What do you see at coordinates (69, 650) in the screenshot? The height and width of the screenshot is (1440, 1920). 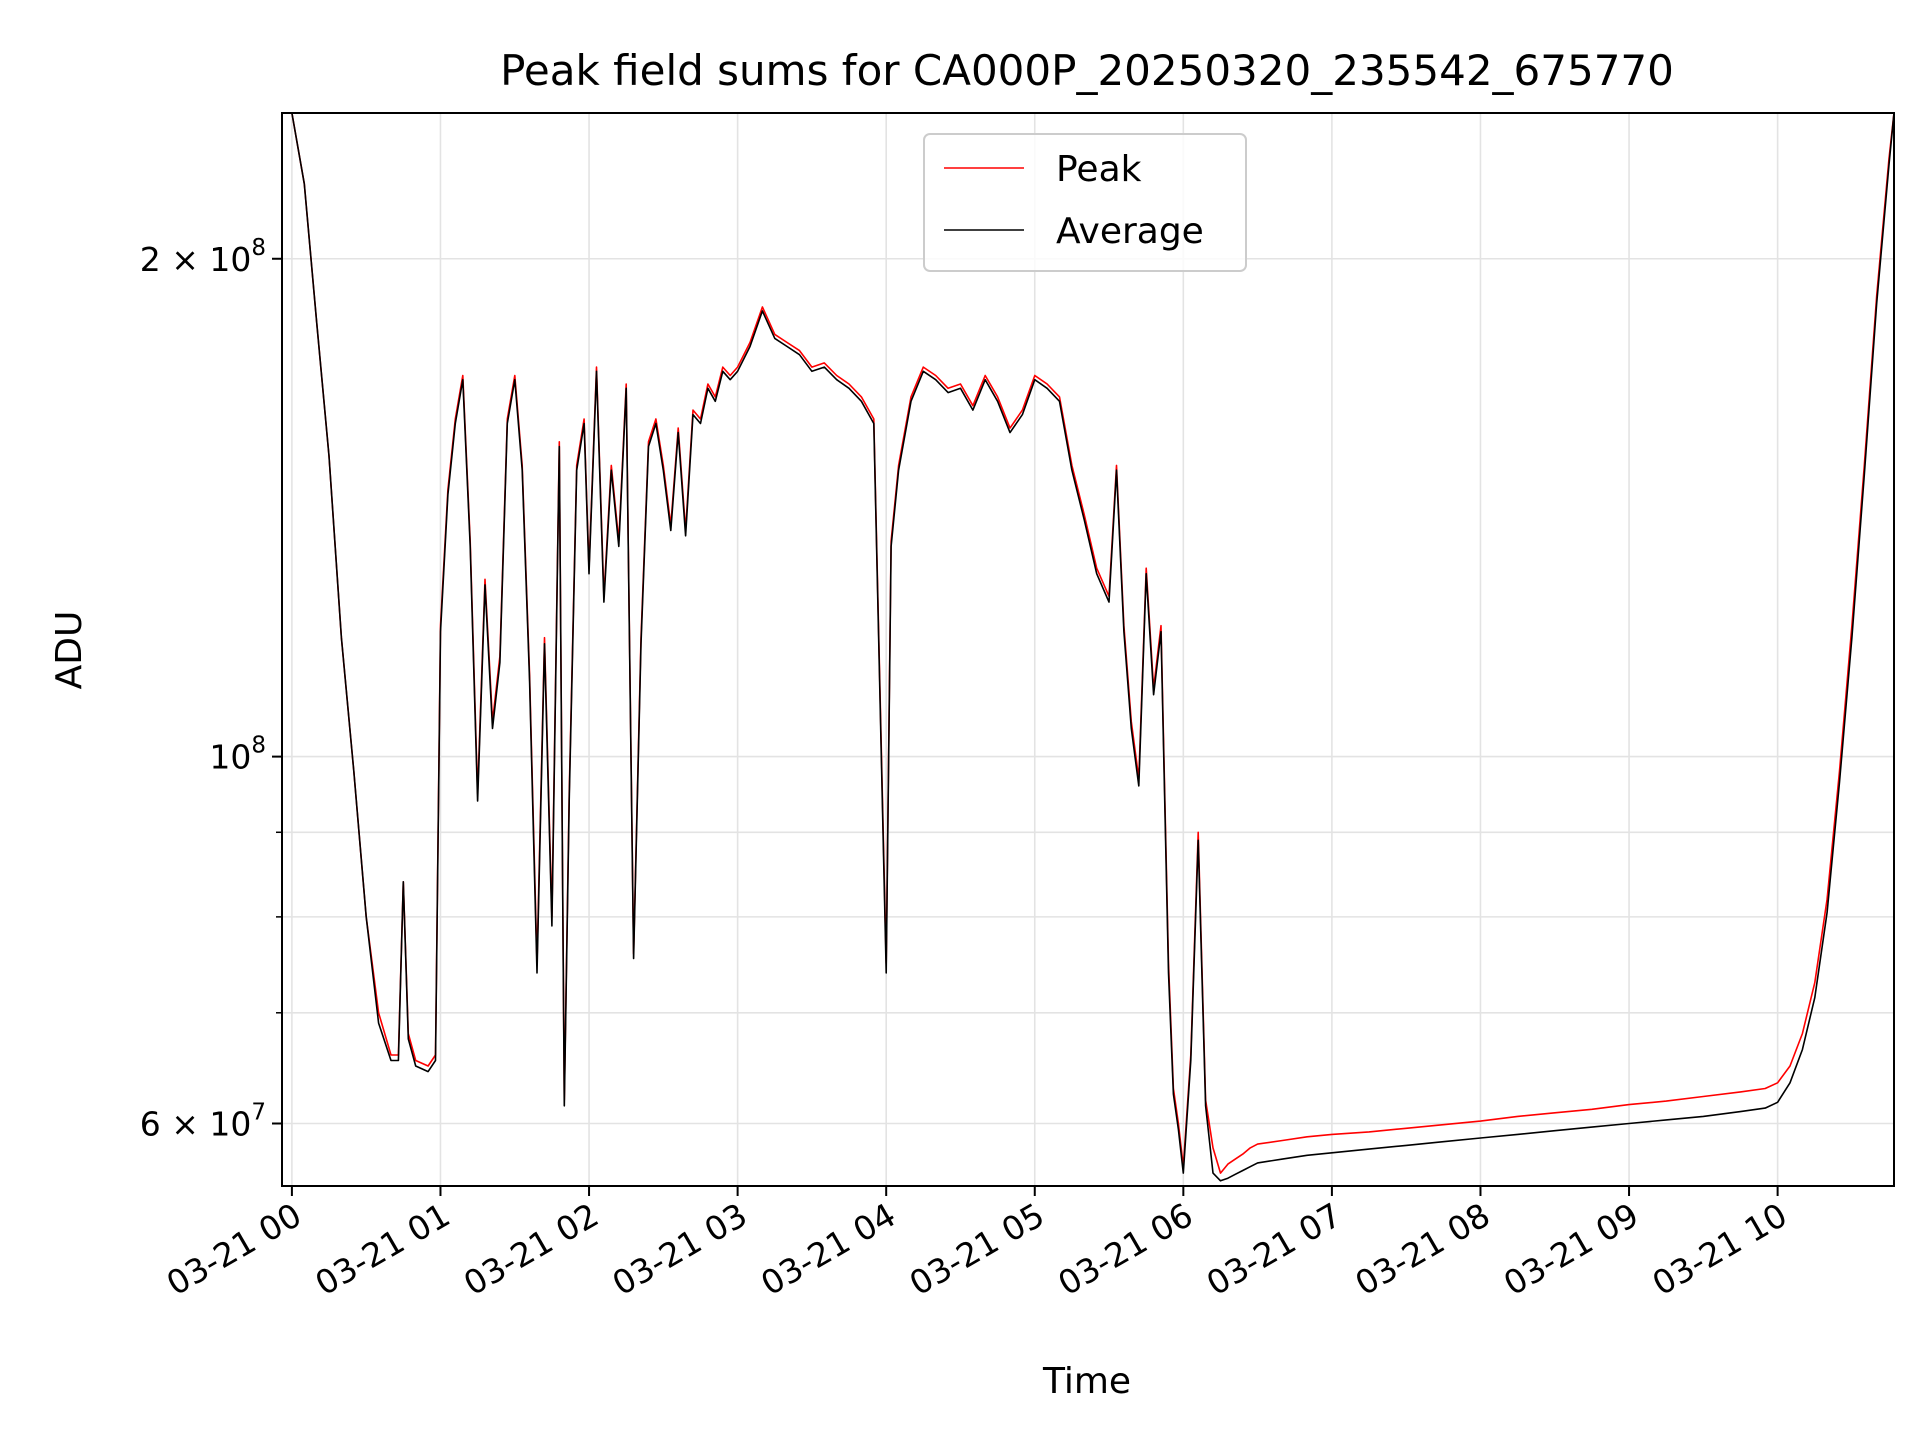 I see `y-axis-label: ADU` at bounding box center [69, 650].